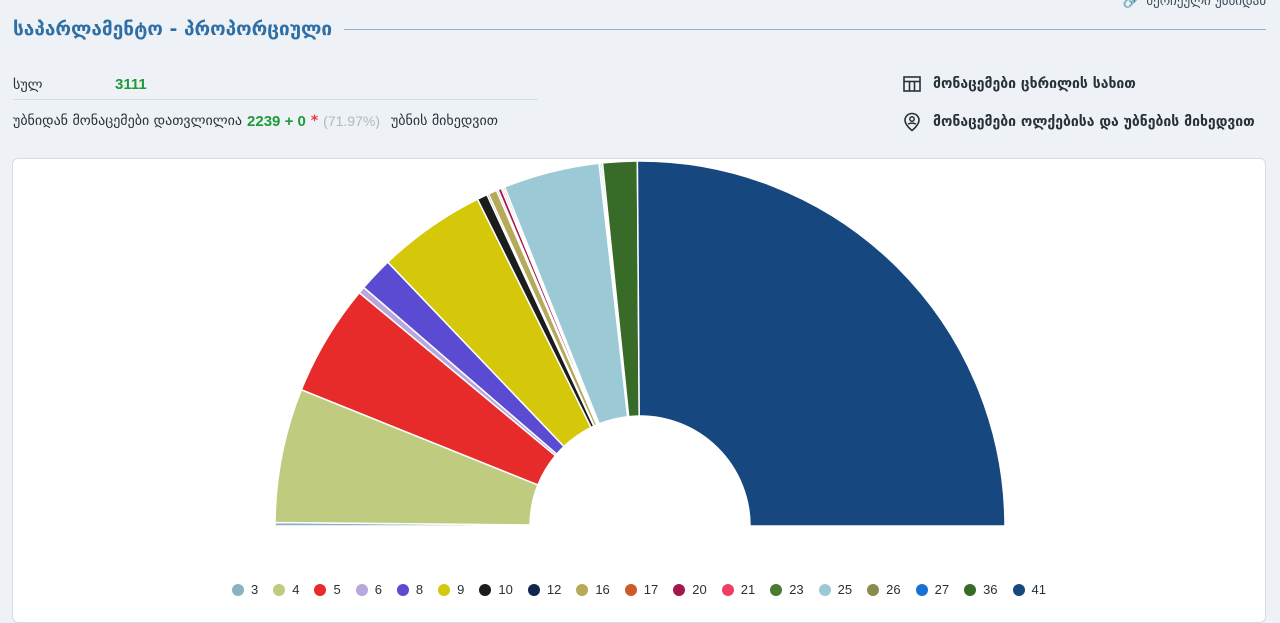 The image size is (1280, 623). I want to click on table-view-label: მონაცემები ცხრილის სახით, so click(1034, 84).